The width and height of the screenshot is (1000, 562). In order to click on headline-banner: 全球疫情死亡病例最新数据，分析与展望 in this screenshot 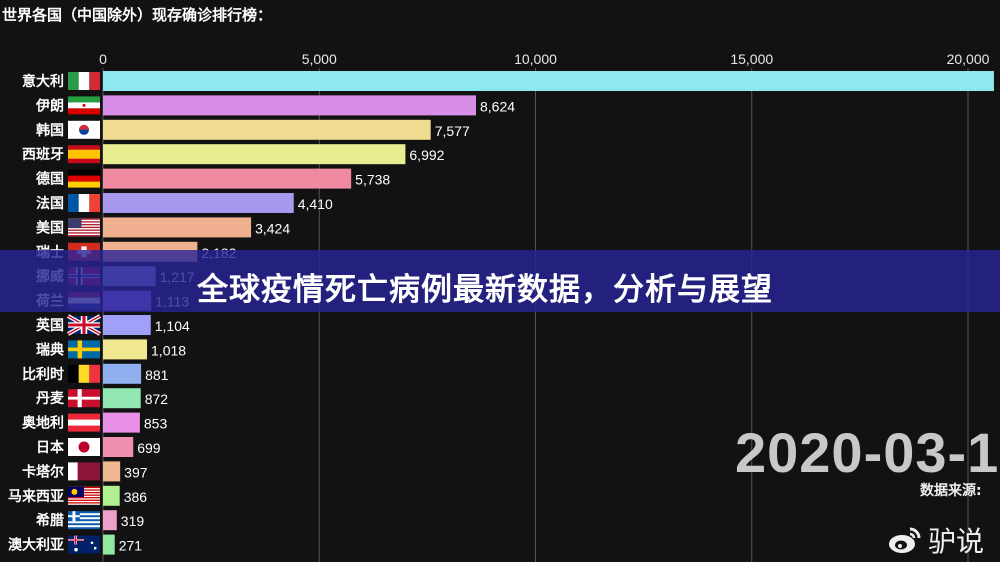, I will do `click(500, 281)`.